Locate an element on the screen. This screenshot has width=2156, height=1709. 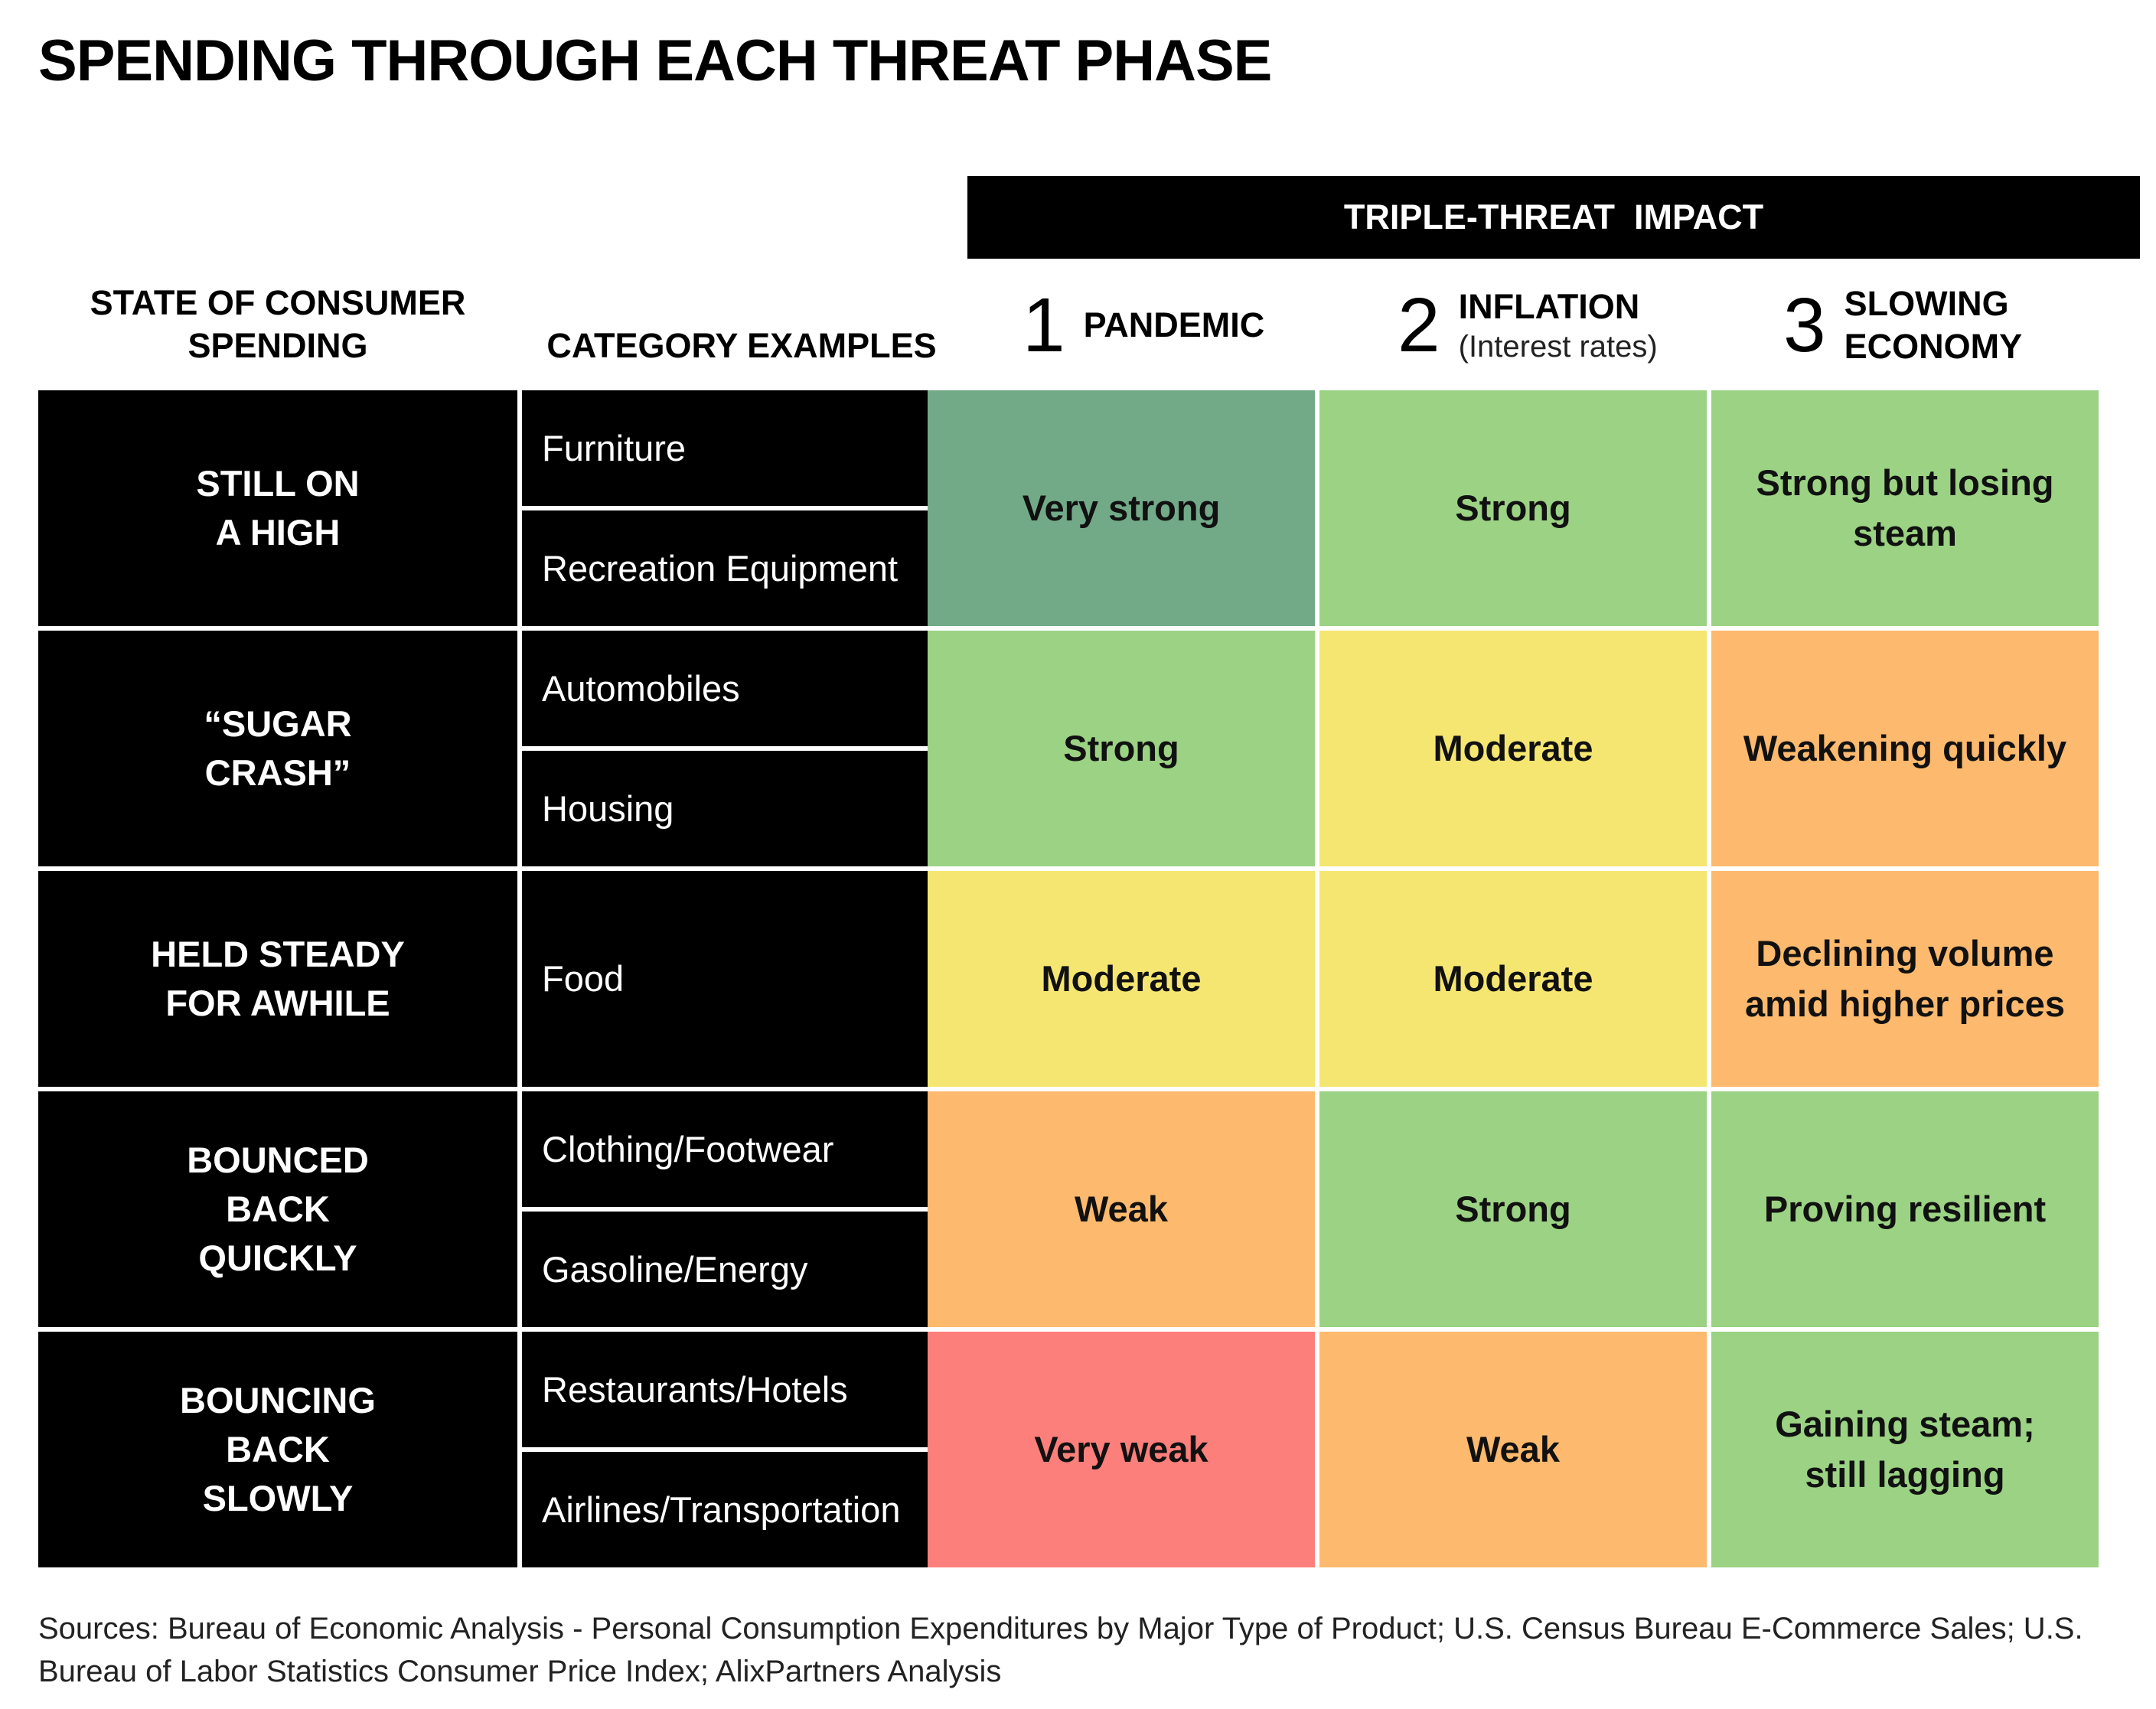
phase-number: 1 is located at coordinates (1044, 325).